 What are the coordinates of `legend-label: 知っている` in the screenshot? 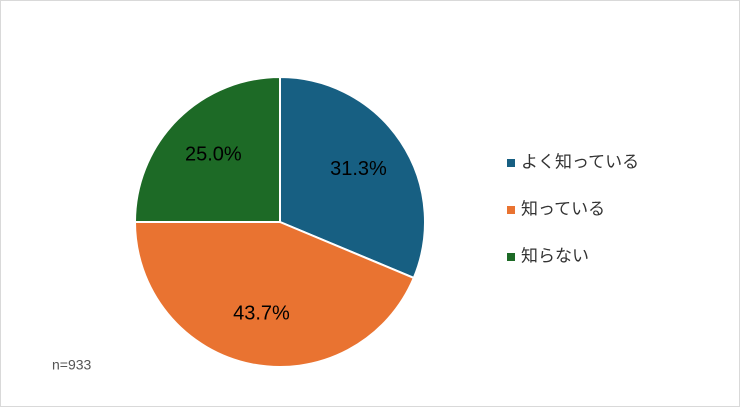 It's located at (563, 208).